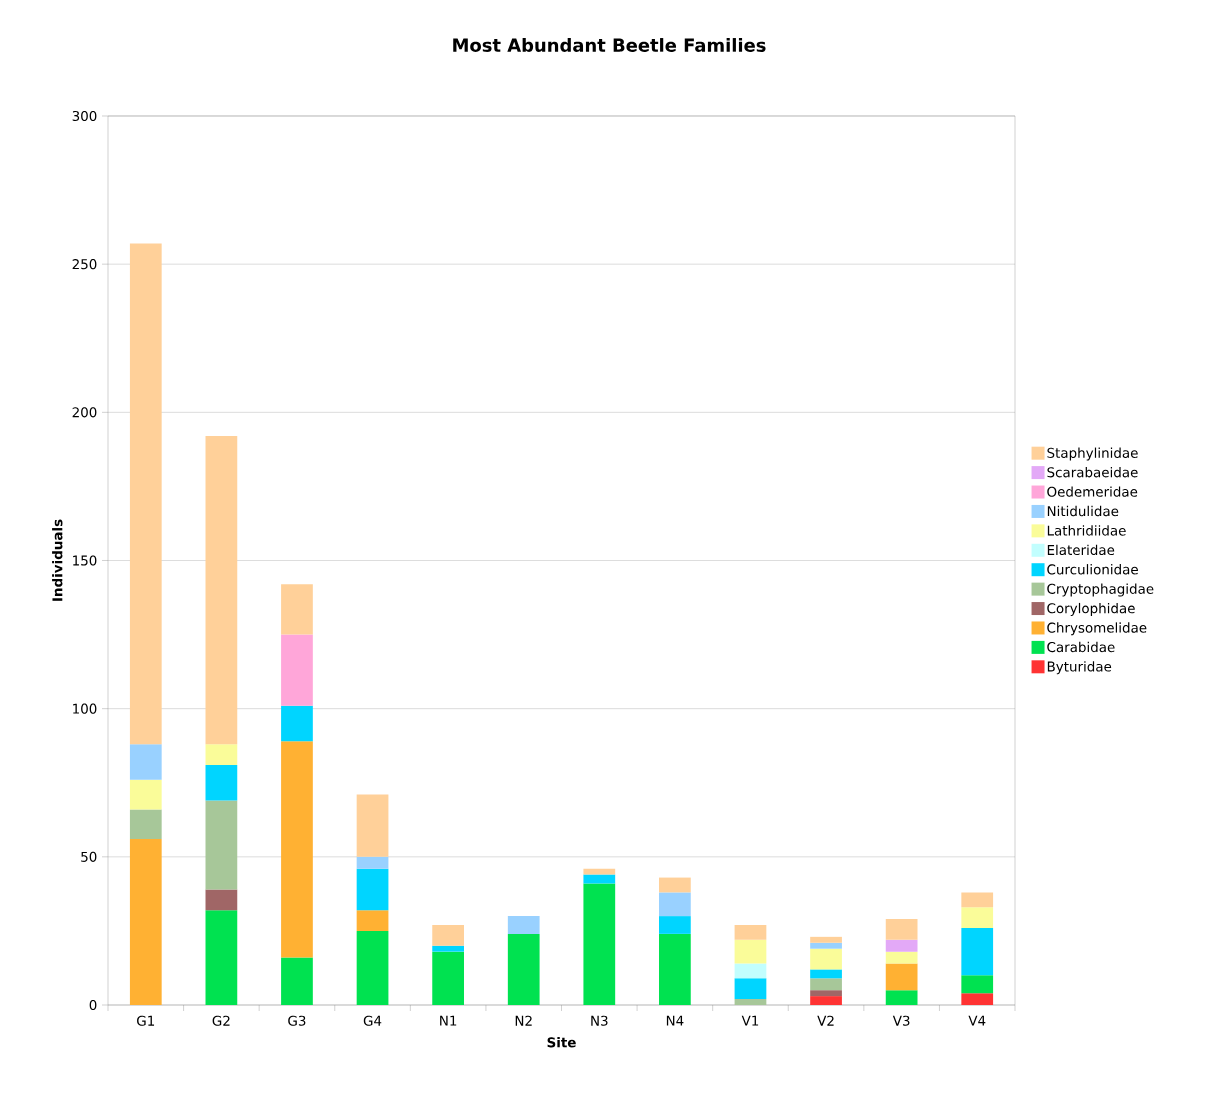 The width and height of the screenshot is (1207, 1095). Describe the element at coordinates (221, 1020) in the screenshot. I see `x-tick-label: G2` at that location.